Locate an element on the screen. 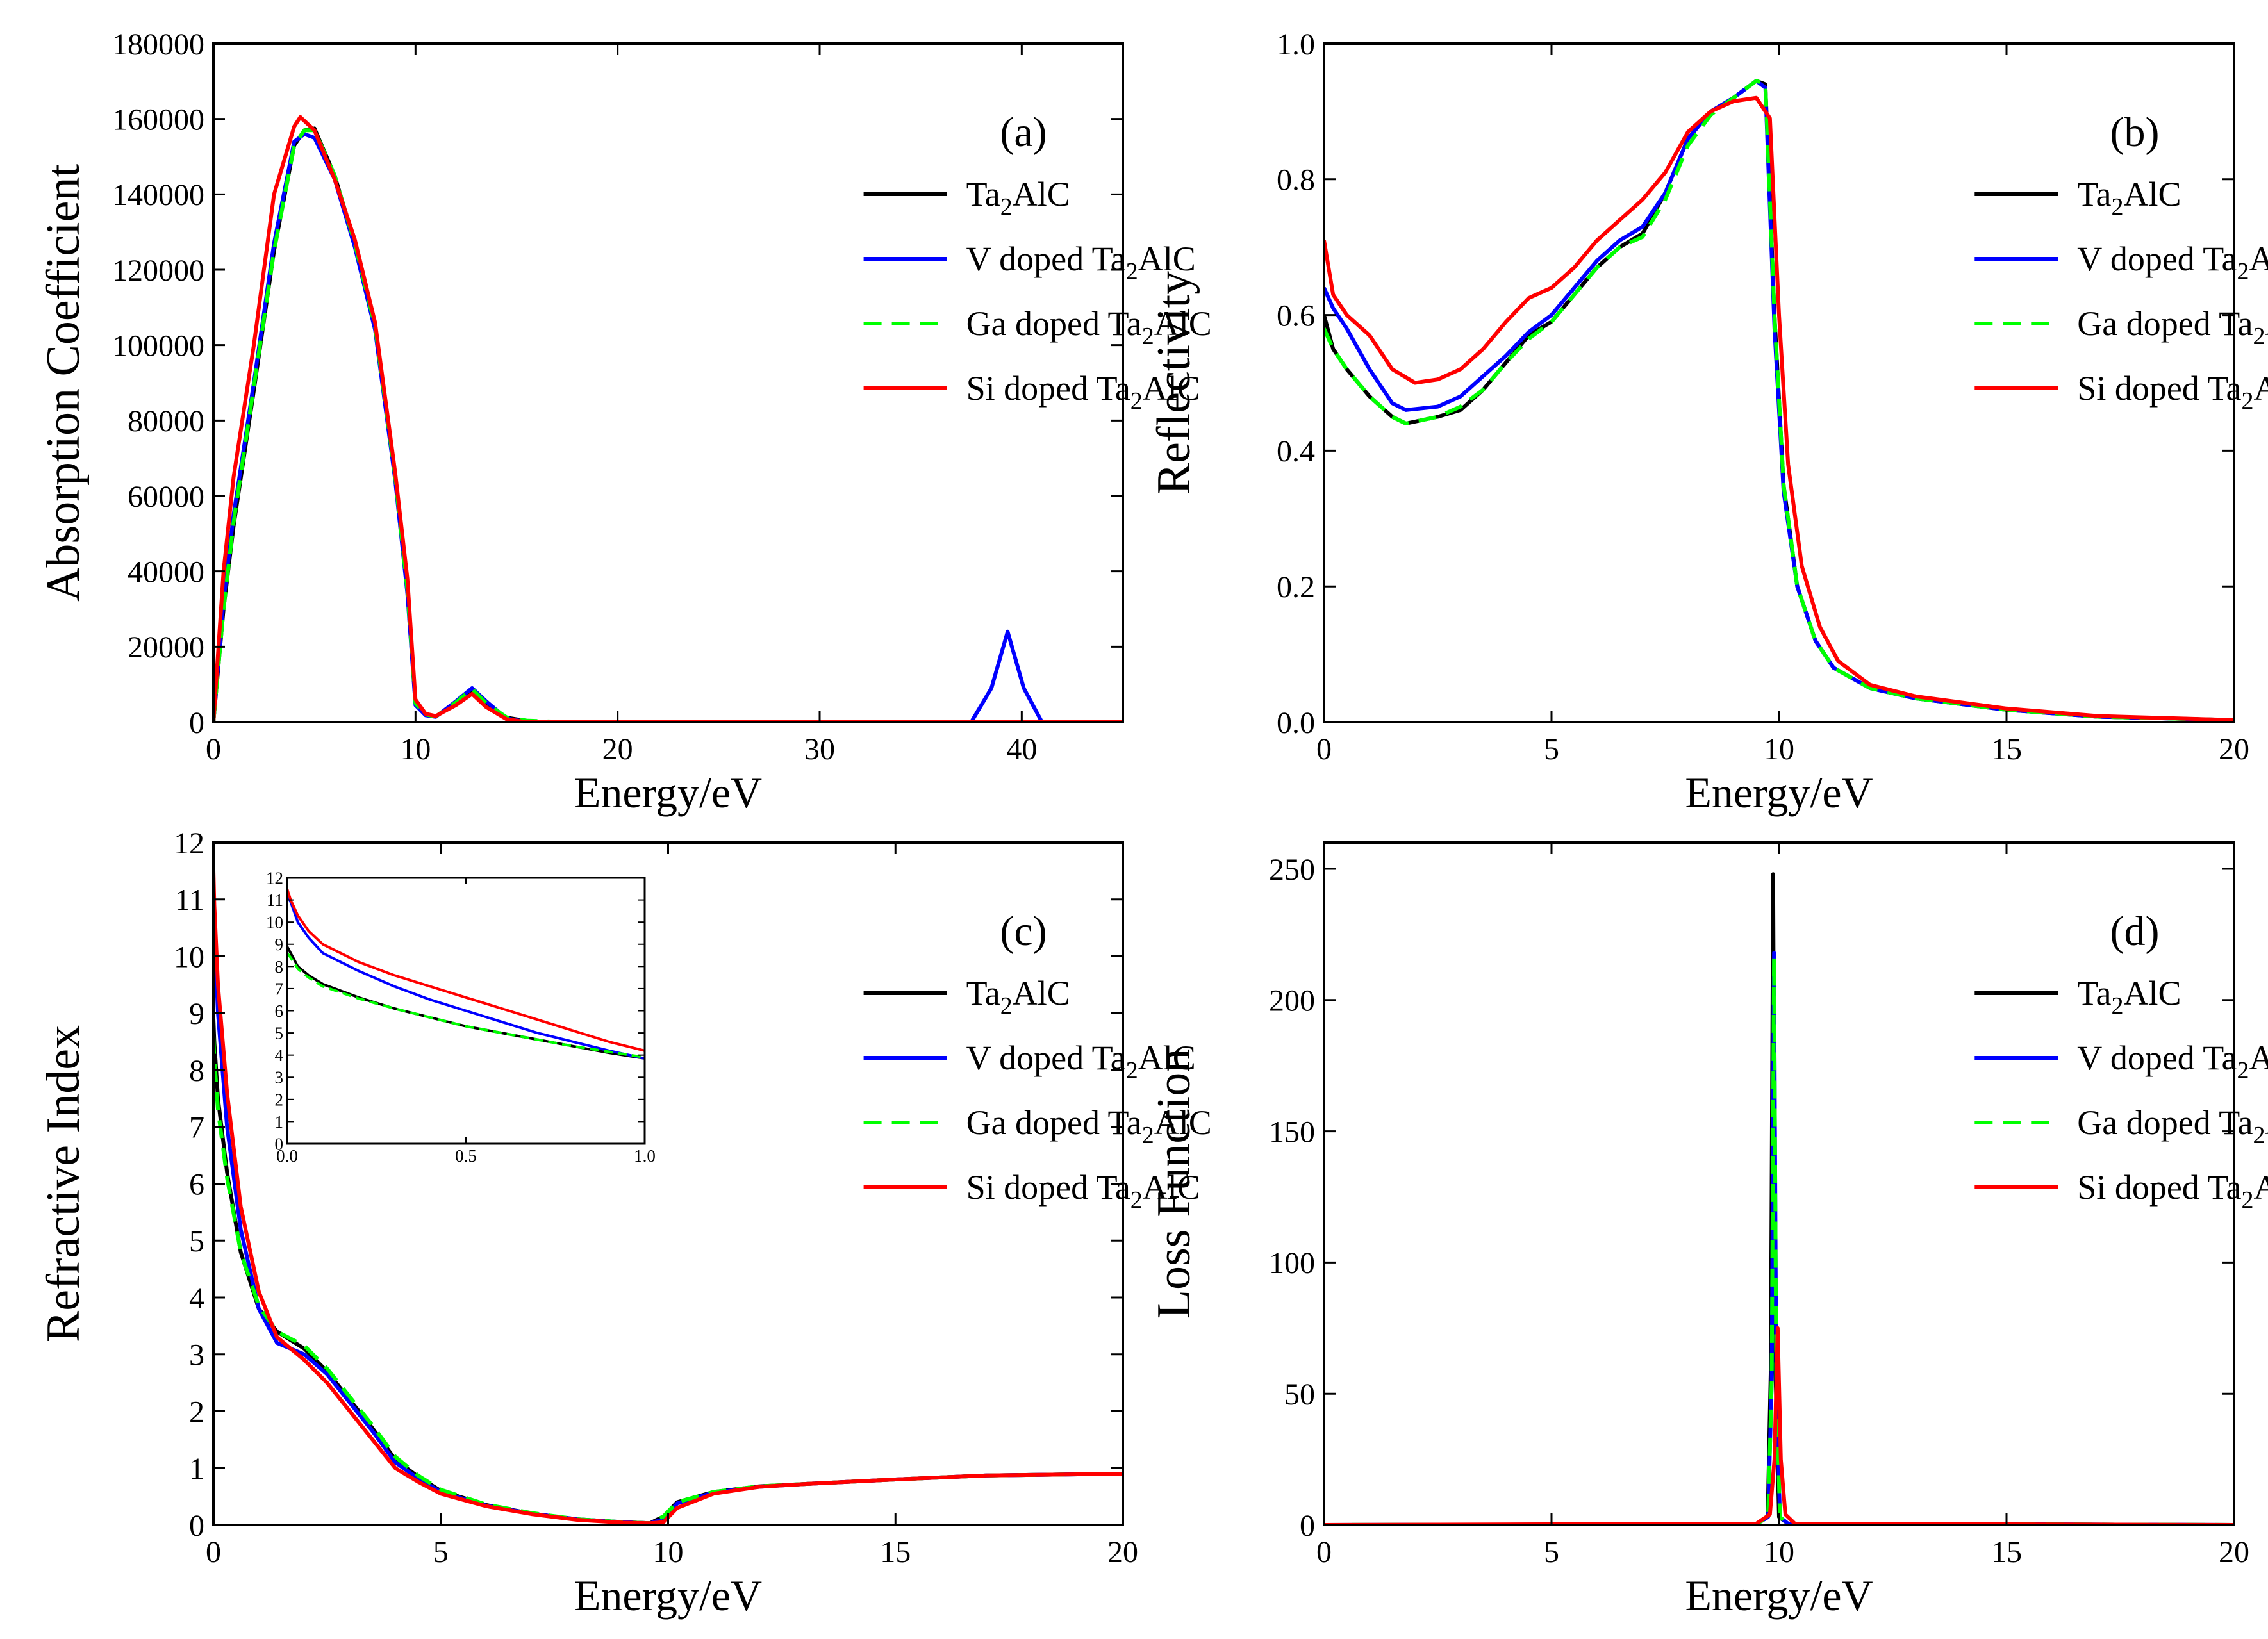 The image size is (2268, 1639). y-tick-label: 180000 is located at coordinates (158, 45).